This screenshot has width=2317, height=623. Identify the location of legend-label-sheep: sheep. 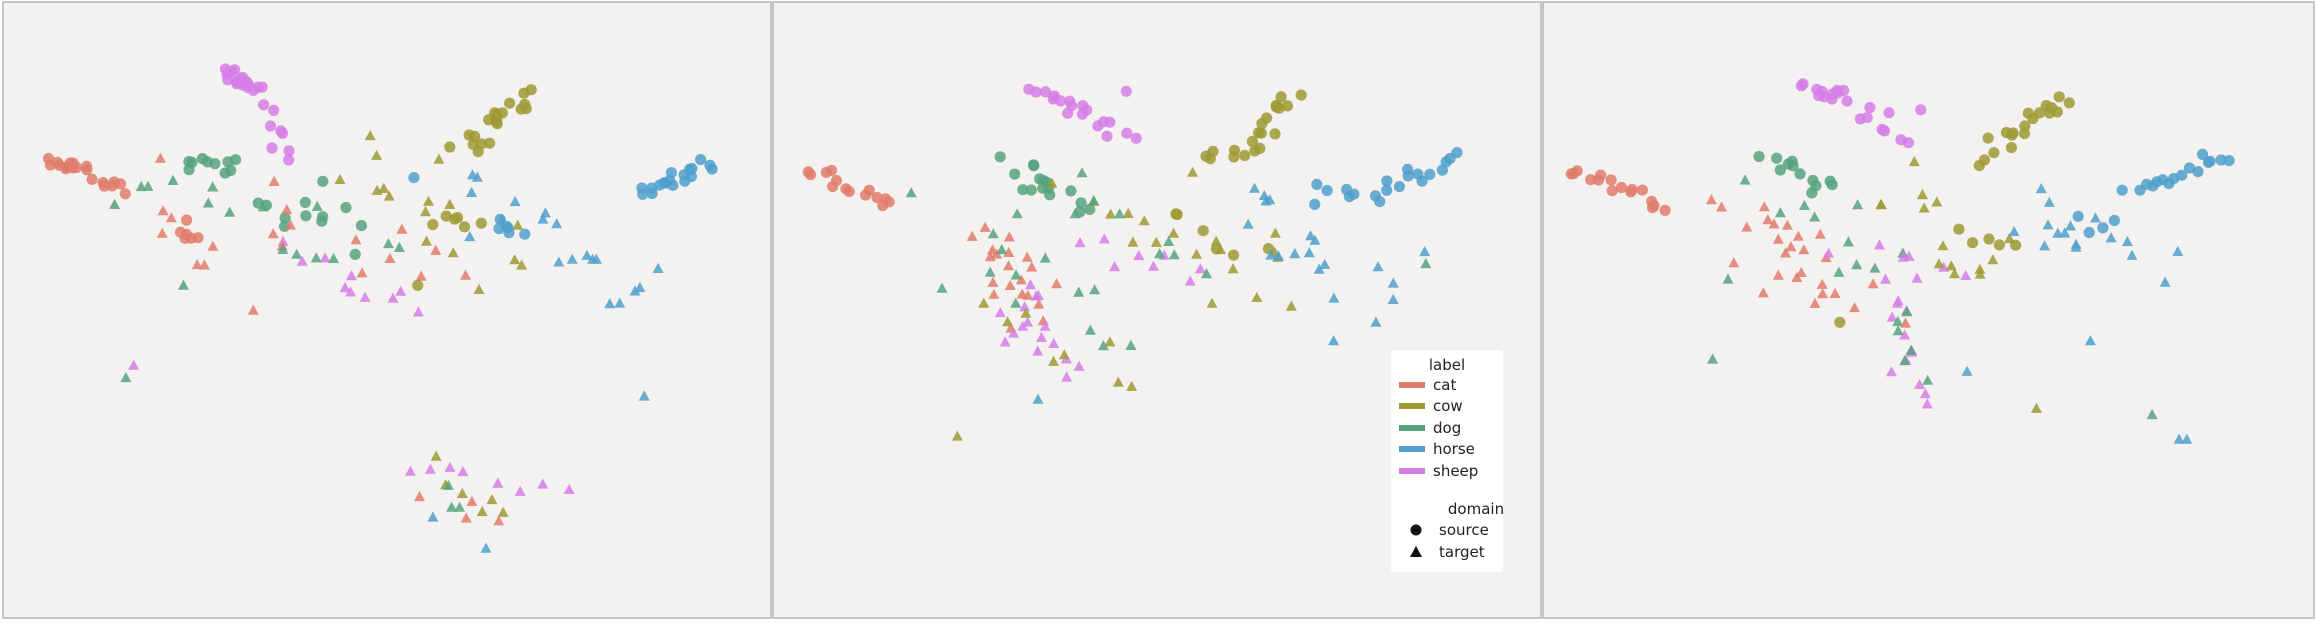
(1455, 471).